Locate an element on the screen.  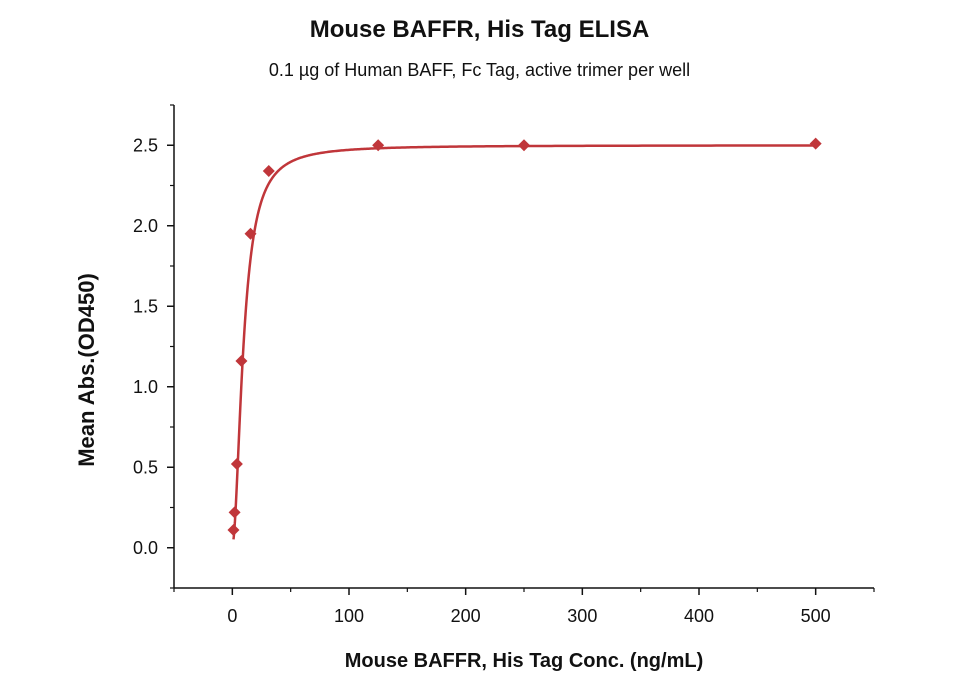
x-tick-label: 100 is located at coordinates (349, 616).